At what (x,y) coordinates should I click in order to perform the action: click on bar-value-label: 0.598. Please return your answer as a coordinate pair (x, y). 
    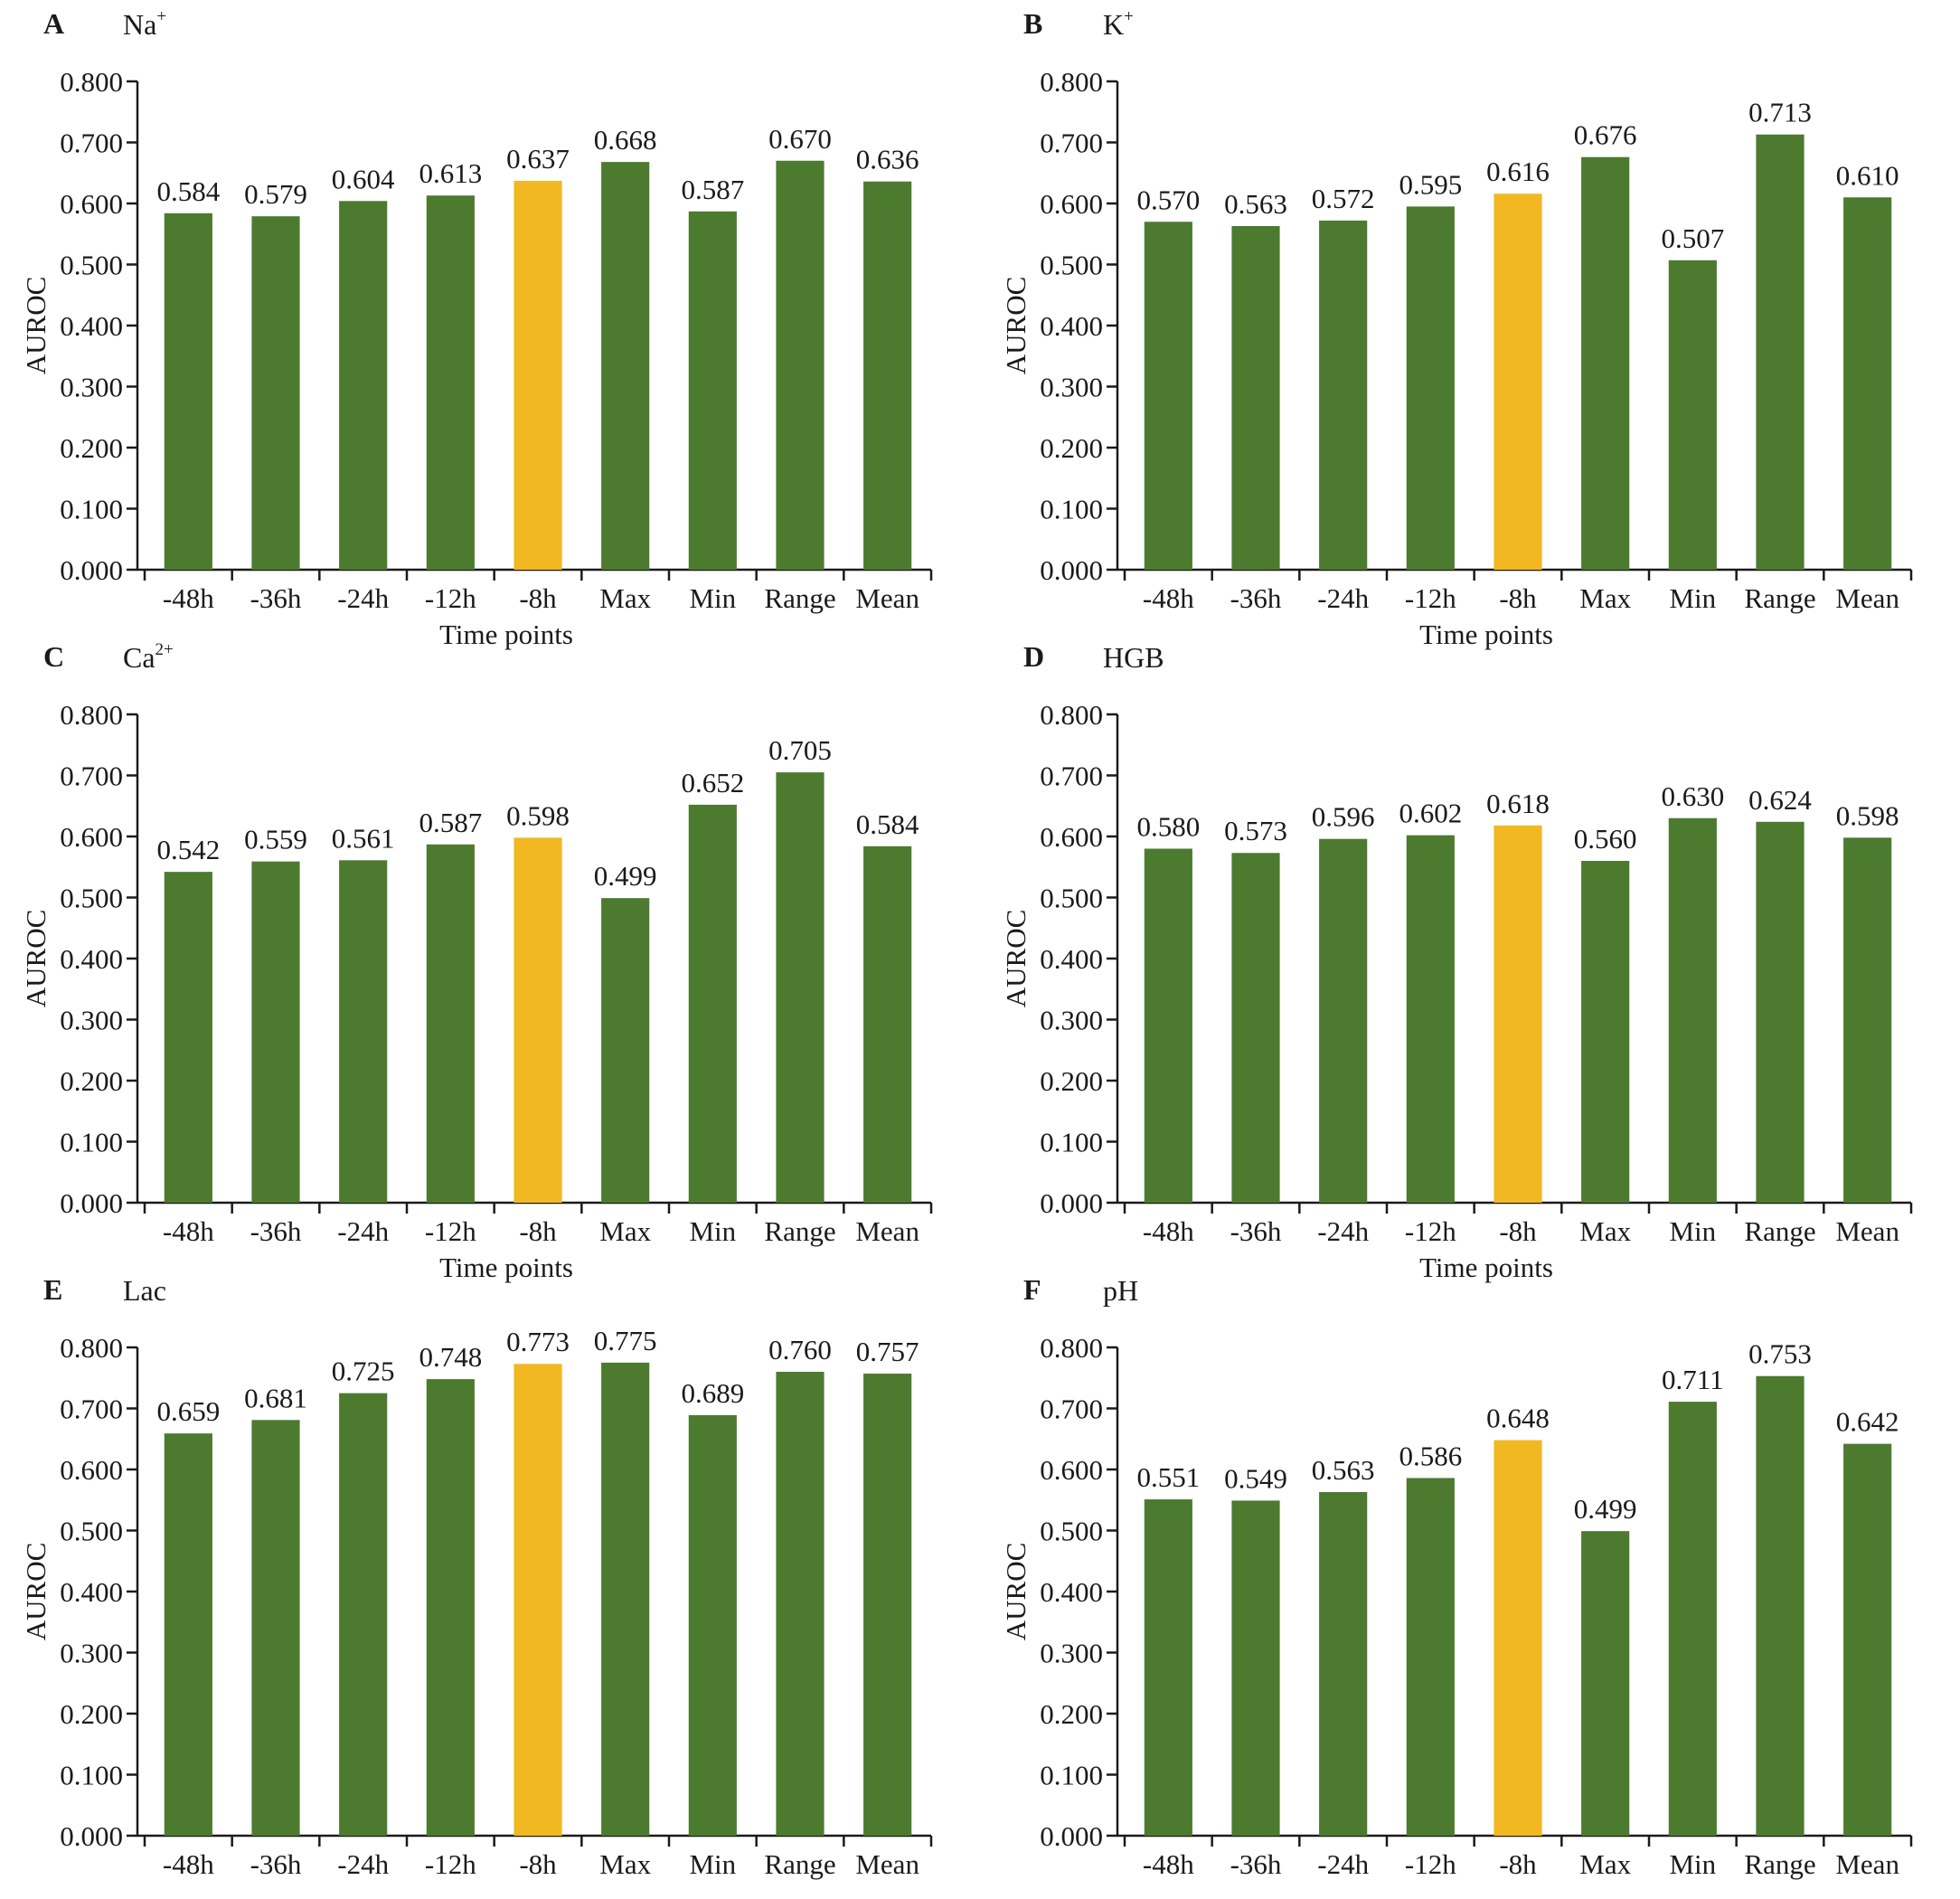
    Looking at the image, I should click on (538, 815).